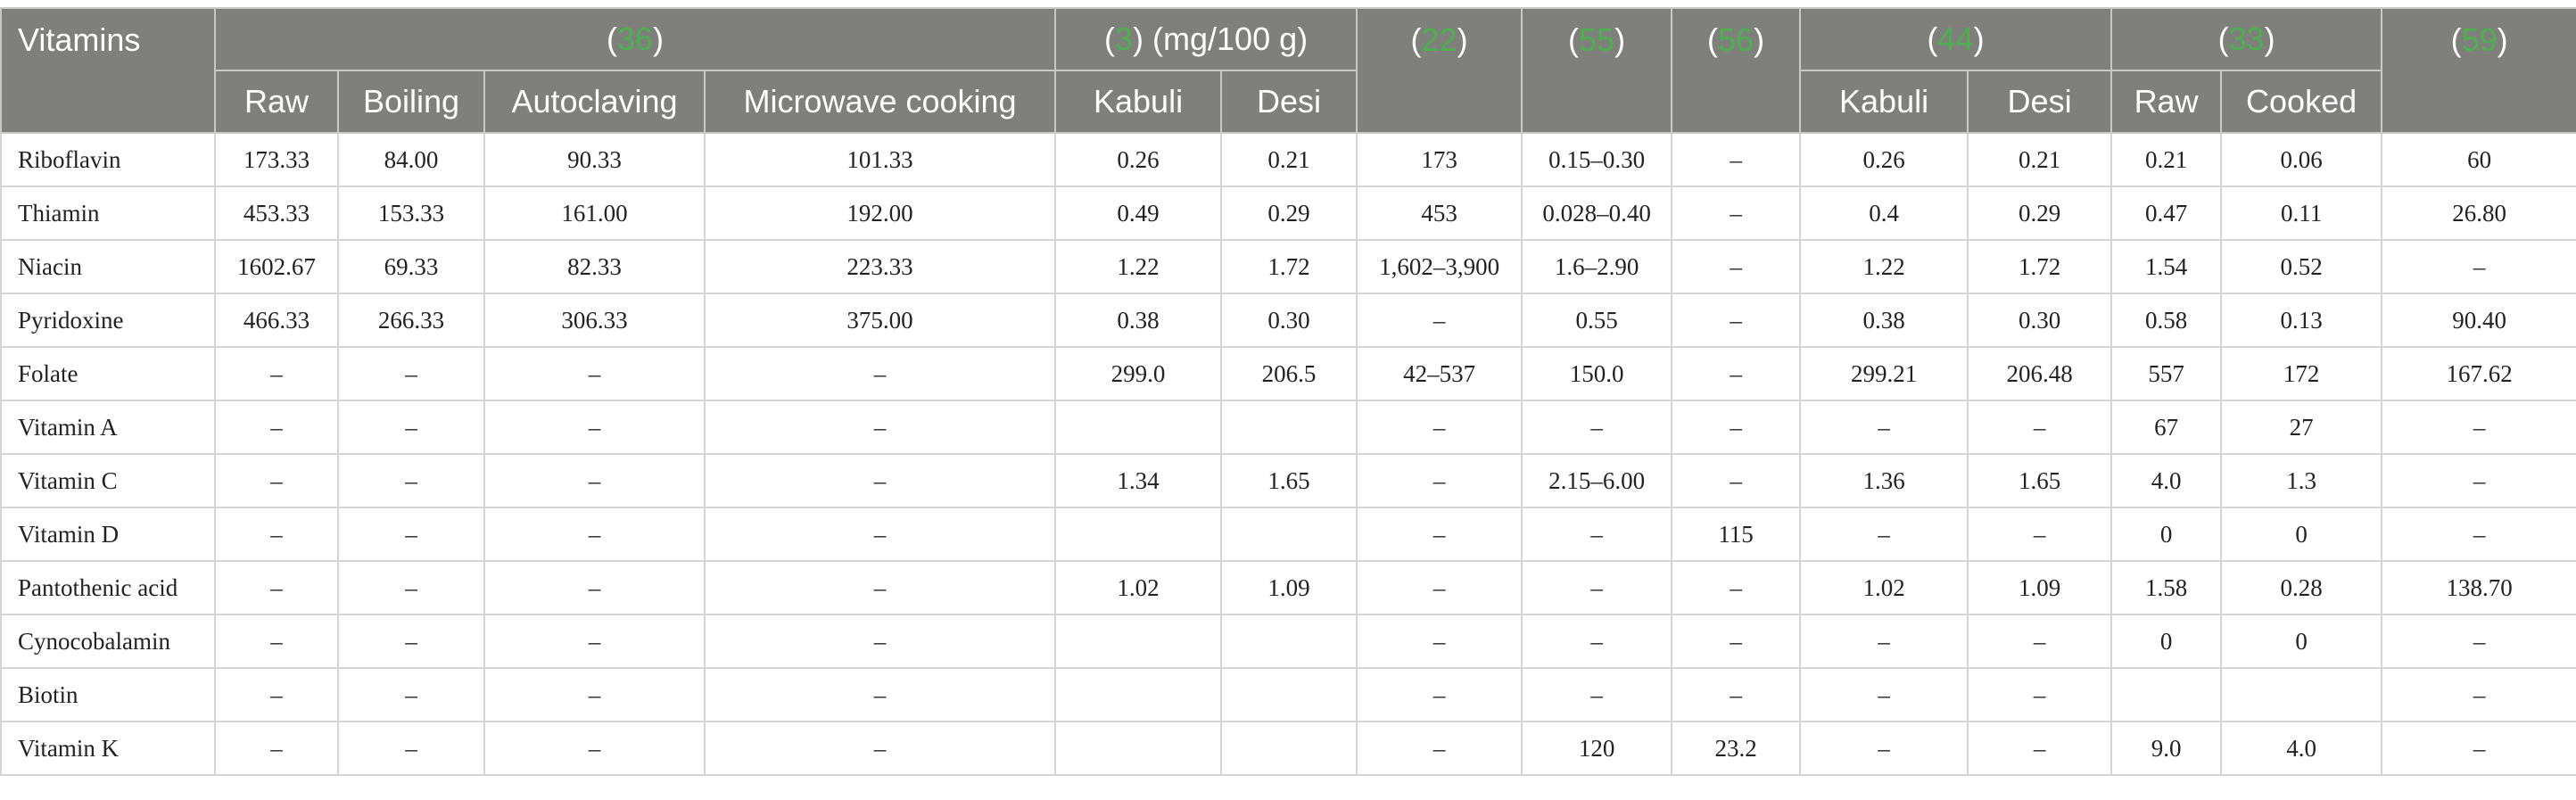 This screenshot has height=800, width=2576. What do you see at coordinates (108, 695) in the screenshot?
I see `row-label: Biotin` at bounding box center [108, 695].